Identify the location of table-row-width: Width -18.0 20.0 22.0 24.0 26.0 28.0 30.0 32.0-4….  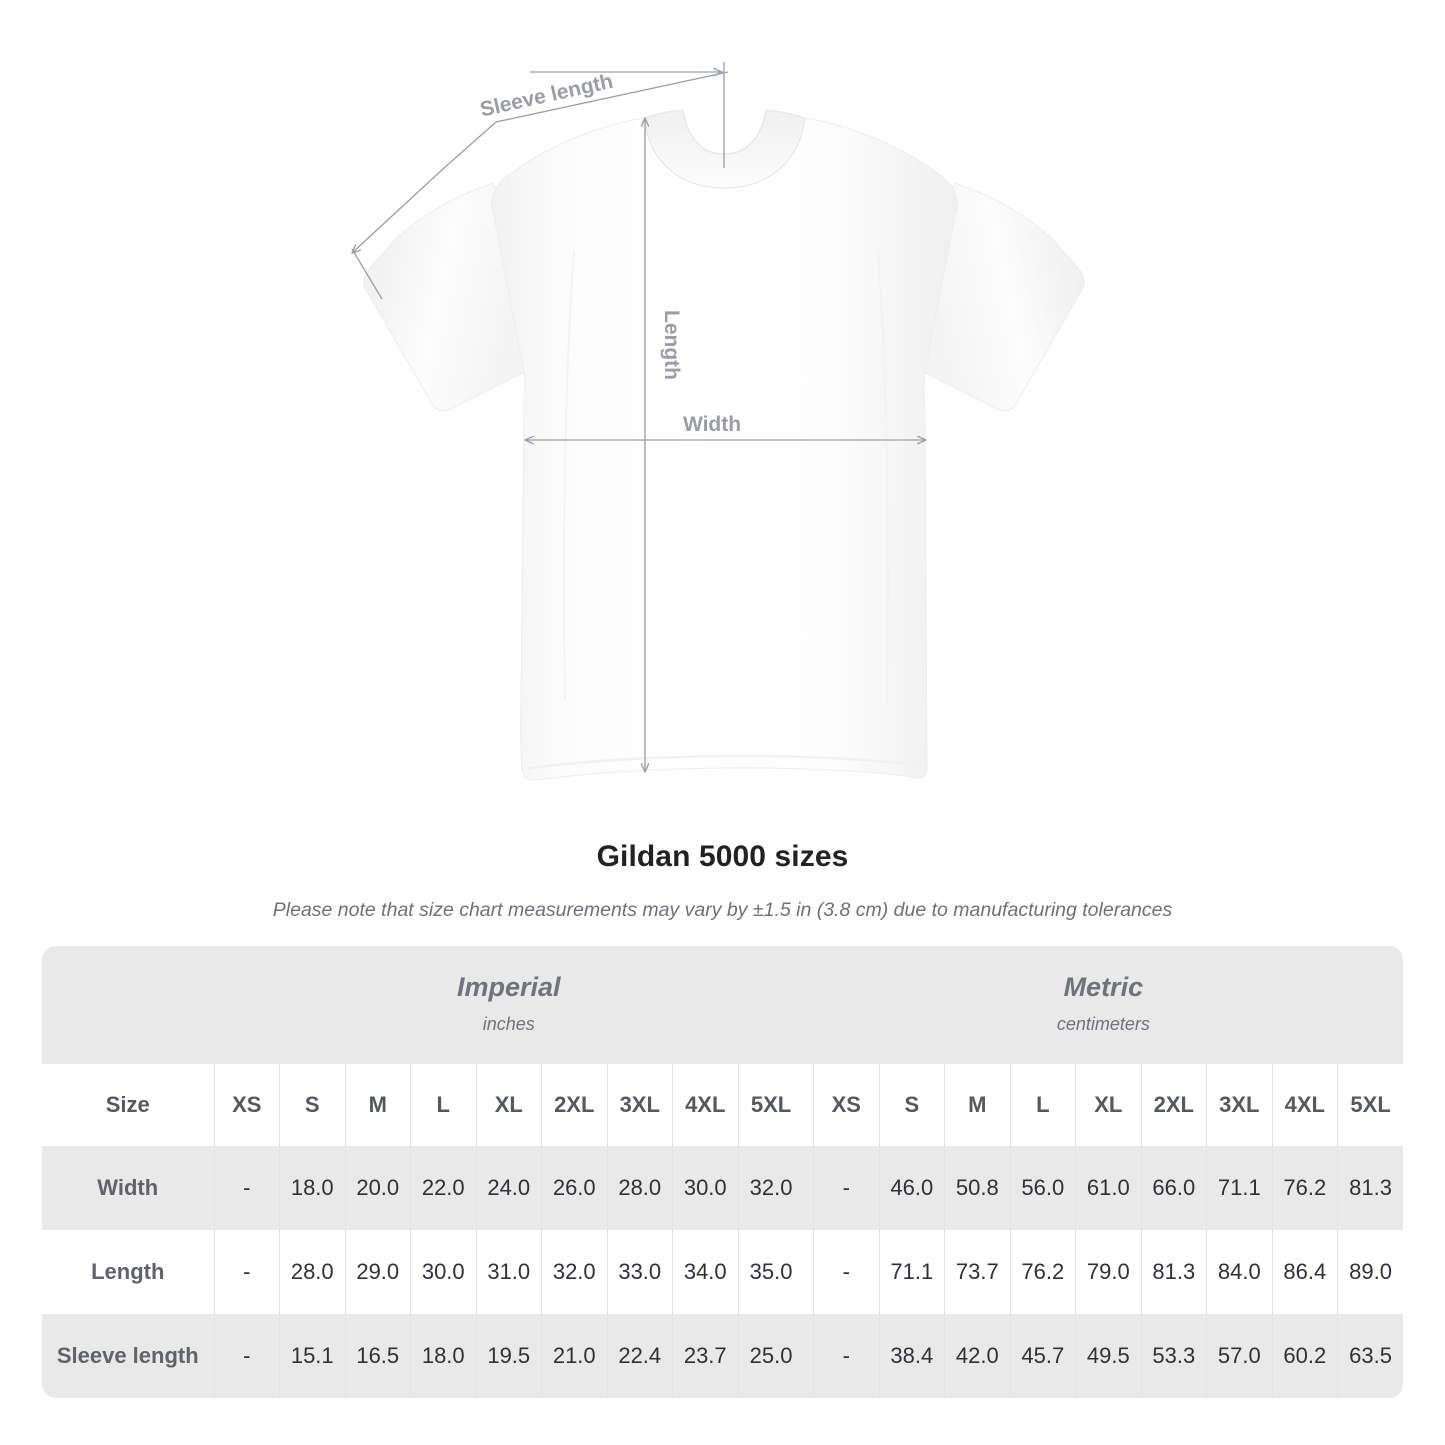
(723, 1188).